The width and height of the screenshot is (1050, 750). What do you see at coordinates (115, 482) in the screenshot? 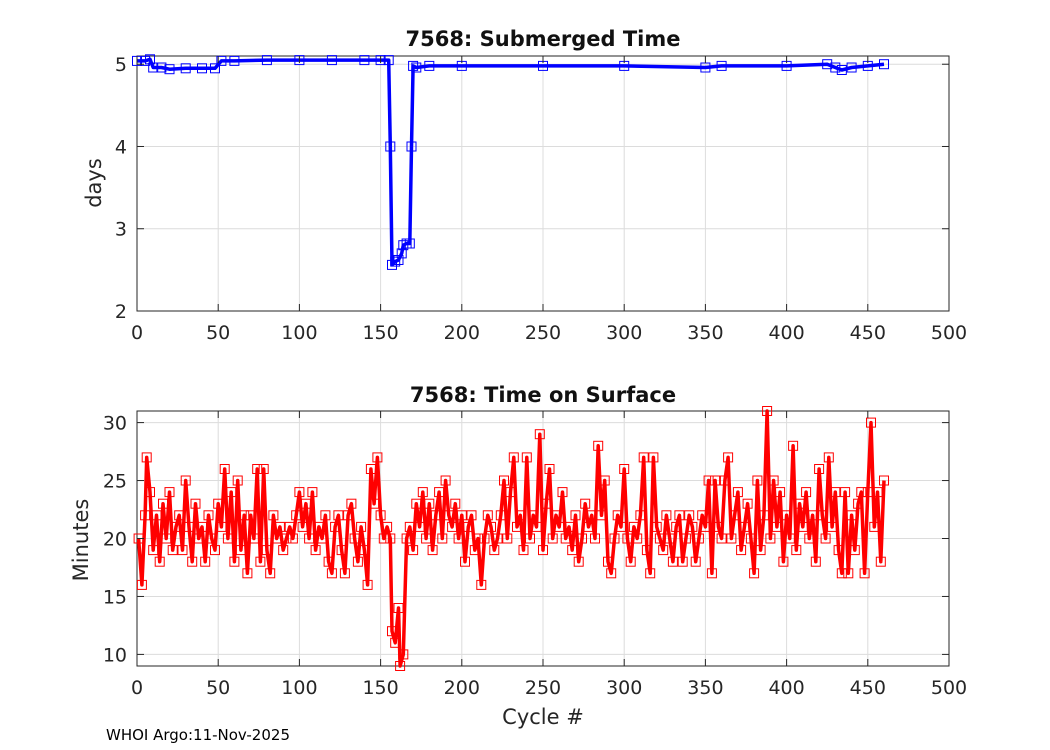
I see `y-tick-label: 25` at bounding box center [115, 482].